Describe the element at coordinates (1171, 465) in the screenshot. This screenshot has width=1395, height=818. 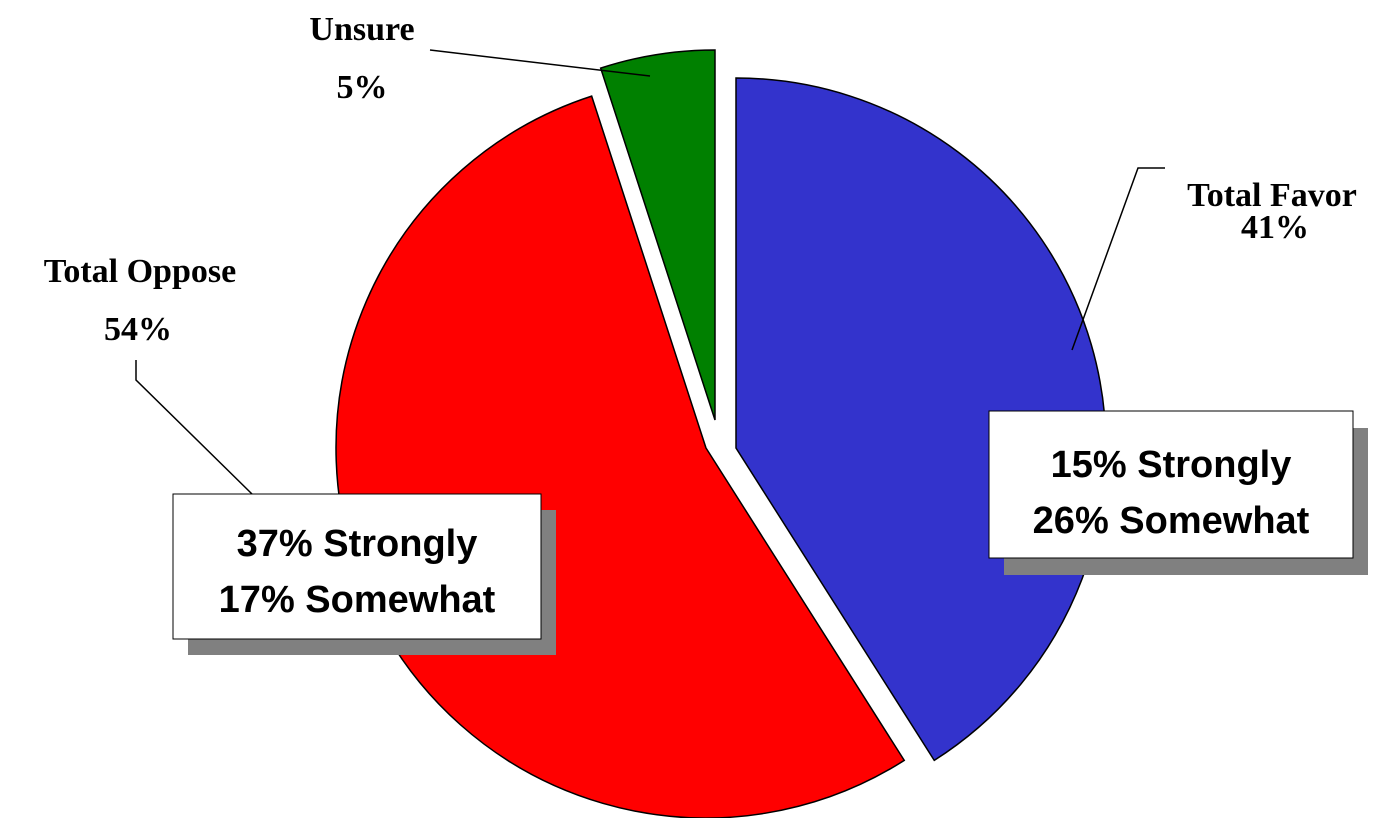
I see `breakdown-line-strongly: 15% Strongly` at that location.